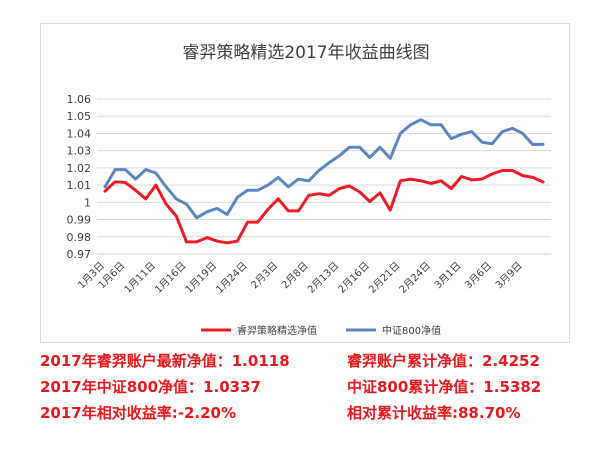 The height and width of the screenshot is (451, 613). Describe the element at coordinates (170, 278) in the screenshot. I see `x-tick-label: 1月16日` at that location.